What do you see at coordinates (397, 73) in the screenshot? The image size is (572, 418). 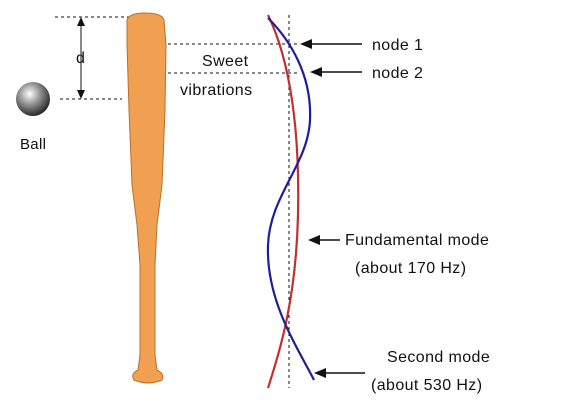 I see `node-2-label: node 2` at bounding box center [397, 73].